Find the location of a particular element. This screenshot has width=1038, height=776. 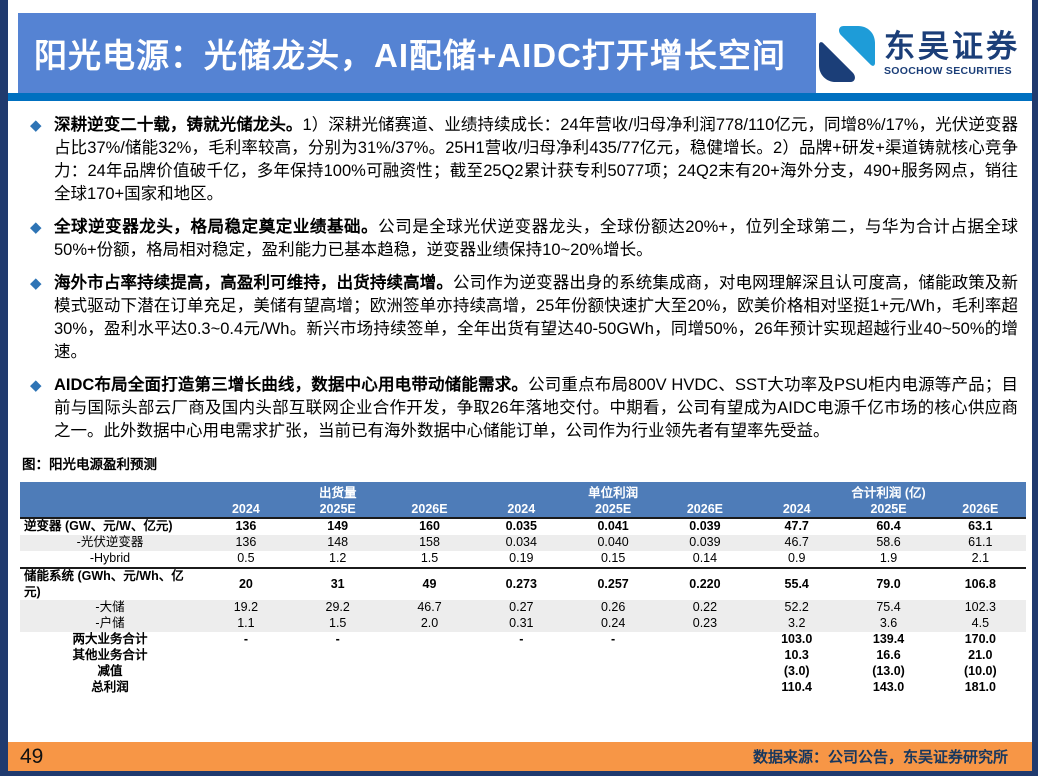

bullet-heading: 全球逆变器龙头，格局稳定奠定业绩基础。 is located at coordinates (216, 227).